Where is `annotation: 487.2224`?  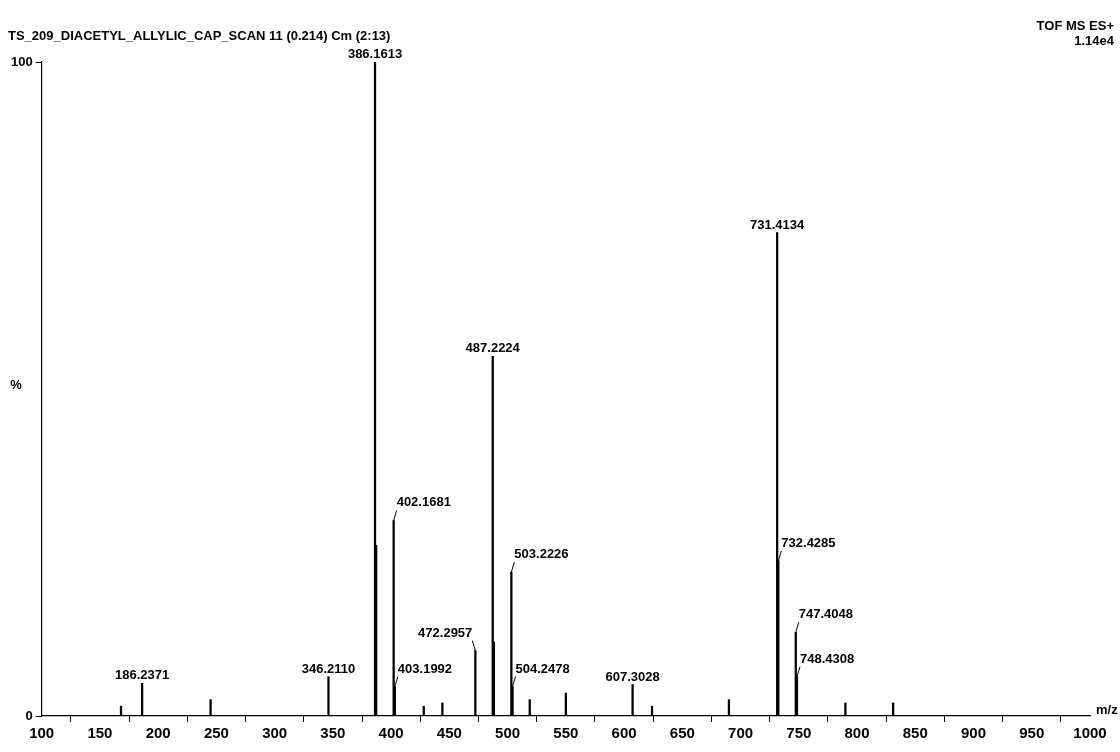
annotation: 487.2224 is located at coordinates (493, 348).